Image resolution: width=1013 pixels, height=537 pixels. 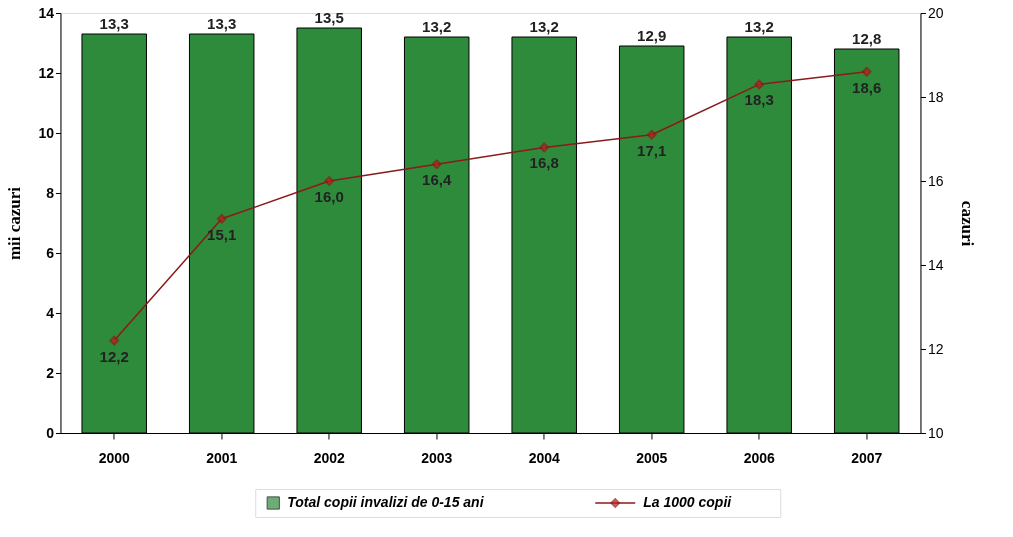 What do you see at coordinates (867, 87) in the screenshot?
I see `data-label: 18,6` at bounding box center [867, 87].